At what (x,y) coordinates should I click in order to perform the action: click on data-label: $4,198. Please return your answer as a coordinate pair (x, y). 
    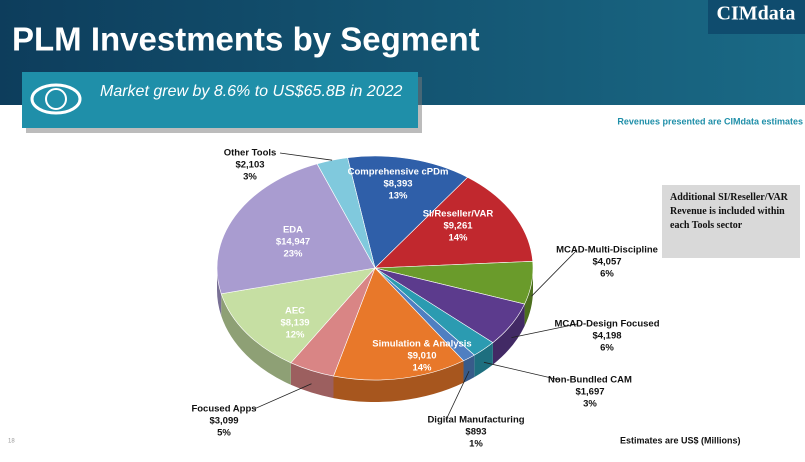
    Looking at the image, I should click on (606, 336).